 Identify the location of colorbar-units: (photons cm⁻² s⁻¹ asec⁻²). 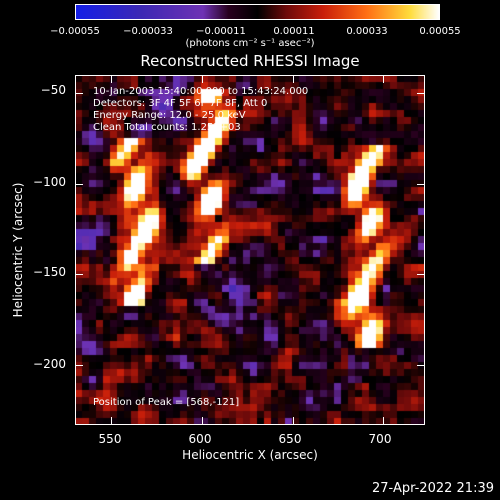
(250, 43).